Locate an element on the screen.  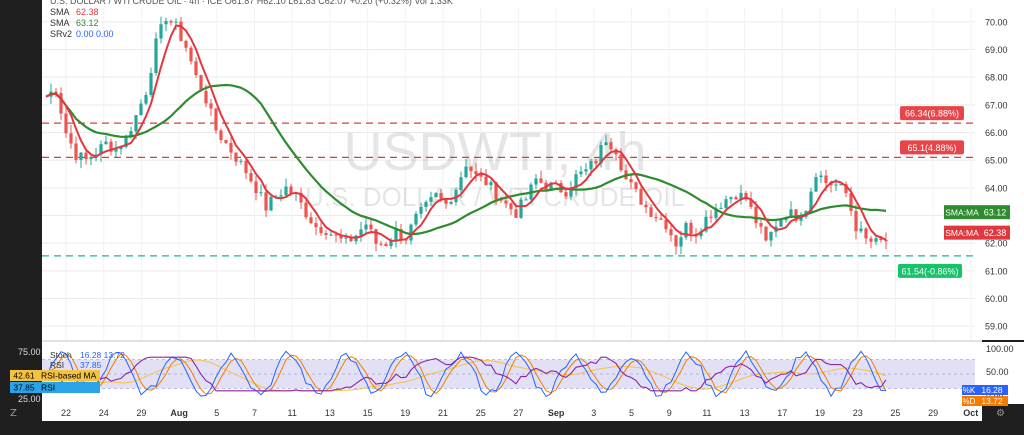
rsi-ma-line is located at coordinates (466, 375).